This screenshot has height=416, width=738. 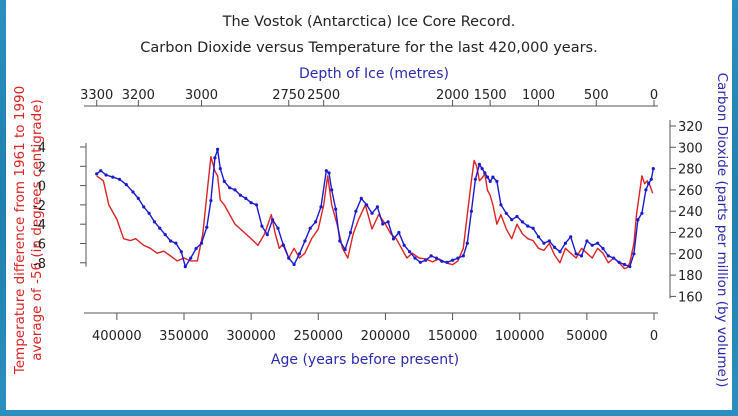 What do you see at coordinates (251, 336) in the screenshot?
I see `x-tick-label-300000: 300000` at bounding box center [251, 336].